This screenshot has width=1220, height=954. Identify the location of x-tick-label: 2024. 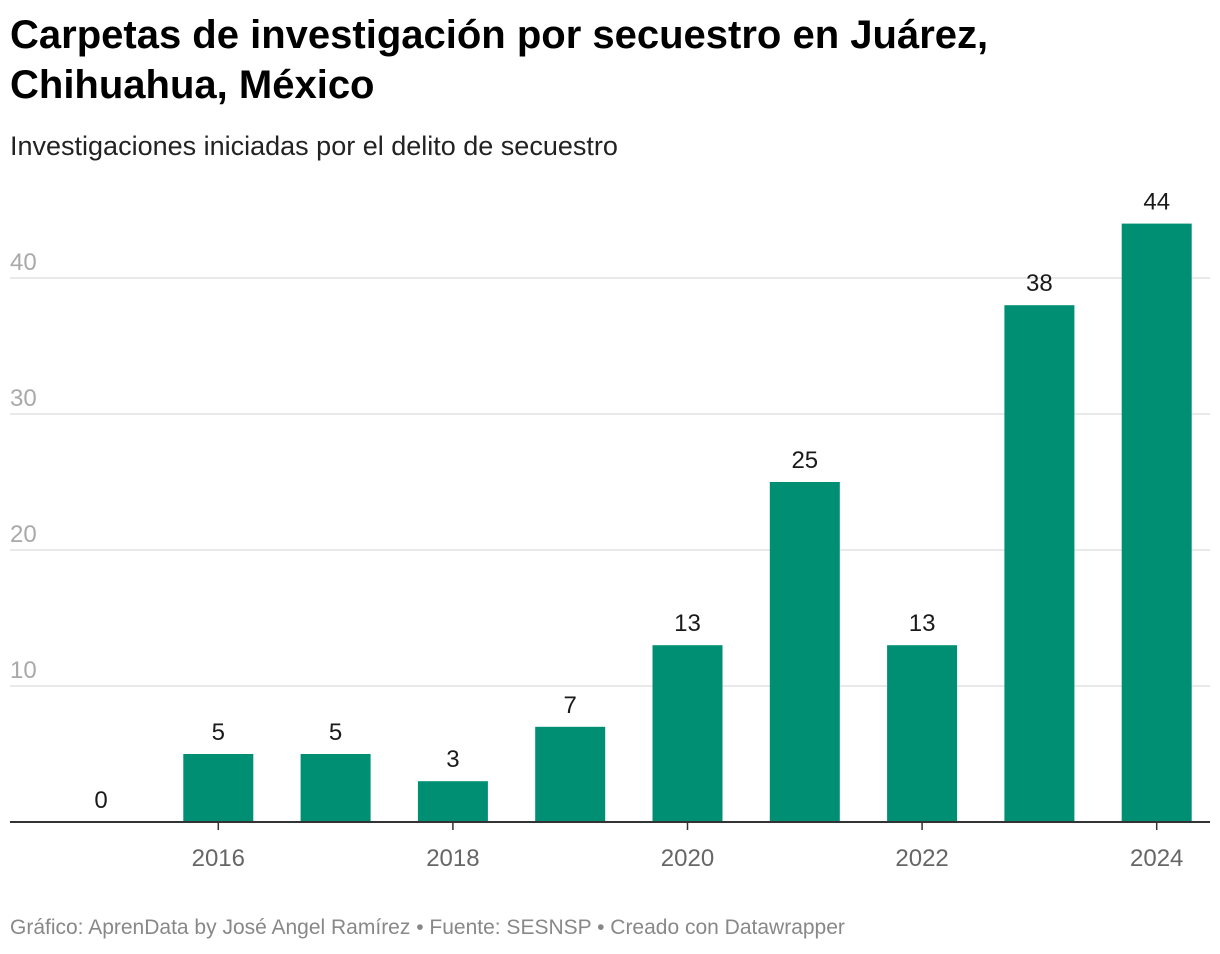
(1156, 858).